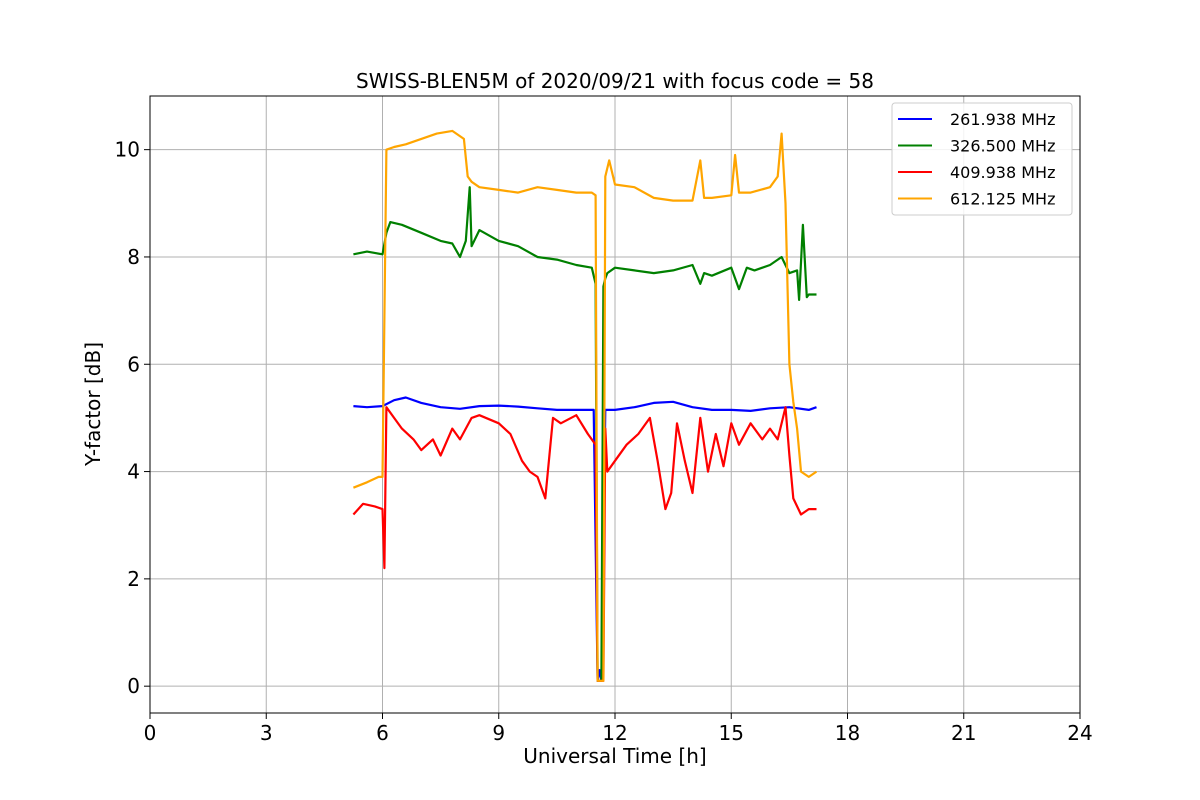 The height and width of the screenshot is (800, 1200). I want to click on x-tick-label: 0, so click(150, 733).